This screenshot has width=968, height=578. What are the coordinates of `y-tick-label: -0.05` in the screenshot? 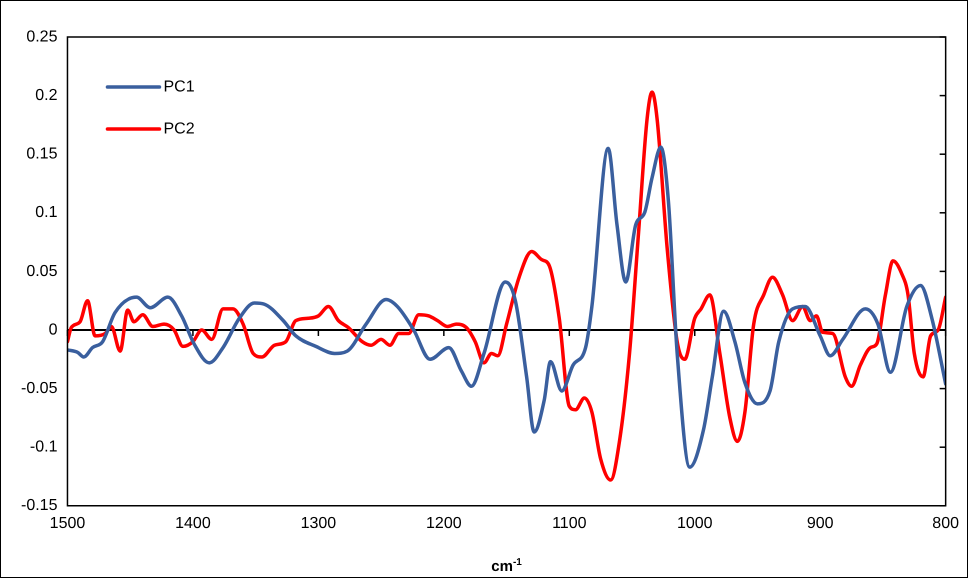 It's located at (39, 389).